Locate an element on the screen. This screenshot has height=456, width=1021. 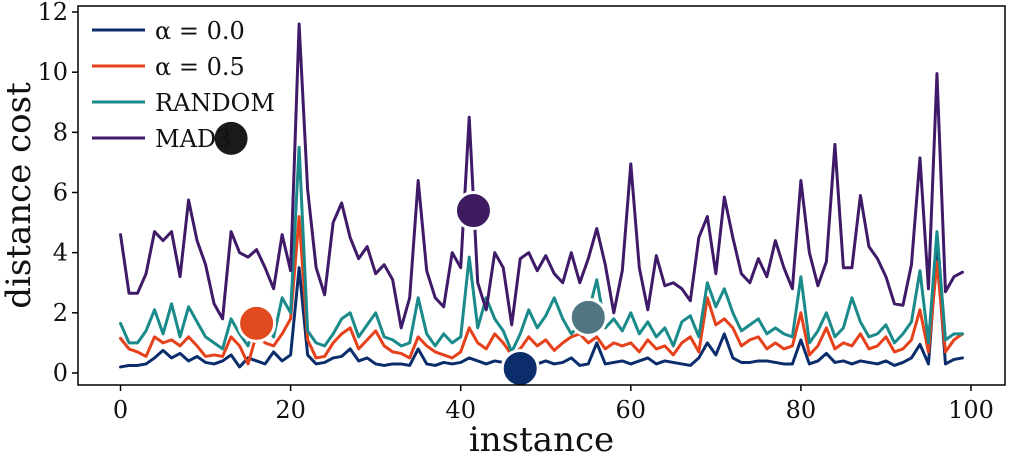
y-axis-label: distance cost is located at coordinates (19, 195).